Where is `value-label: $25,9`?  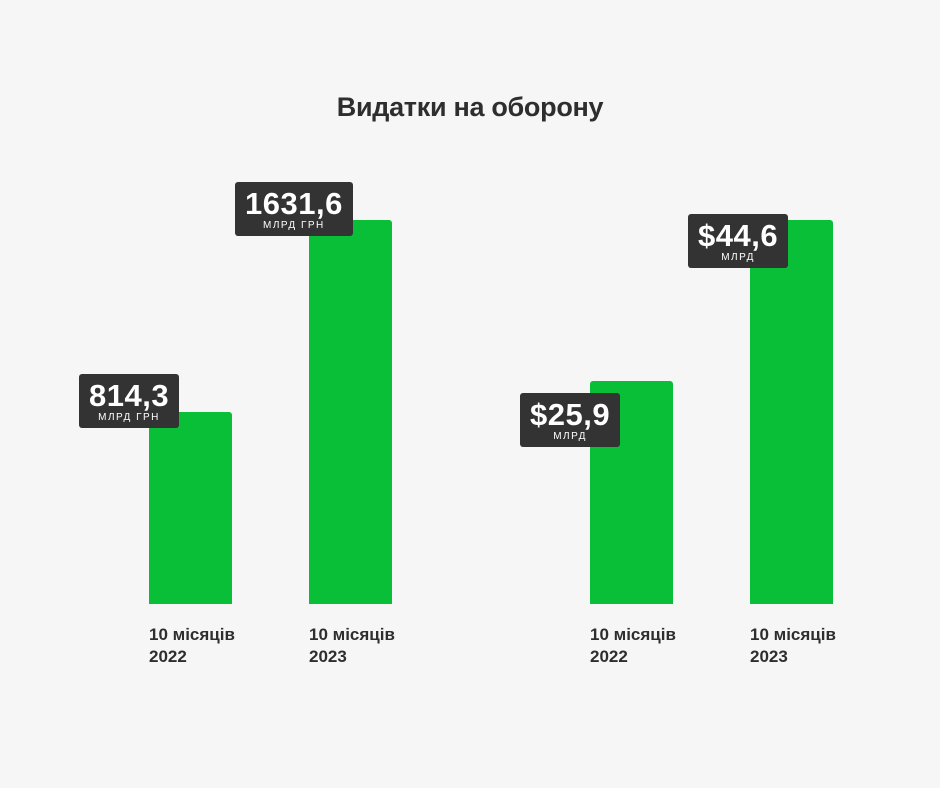
value-label: $25,9 is located at coordinates (570, 414).